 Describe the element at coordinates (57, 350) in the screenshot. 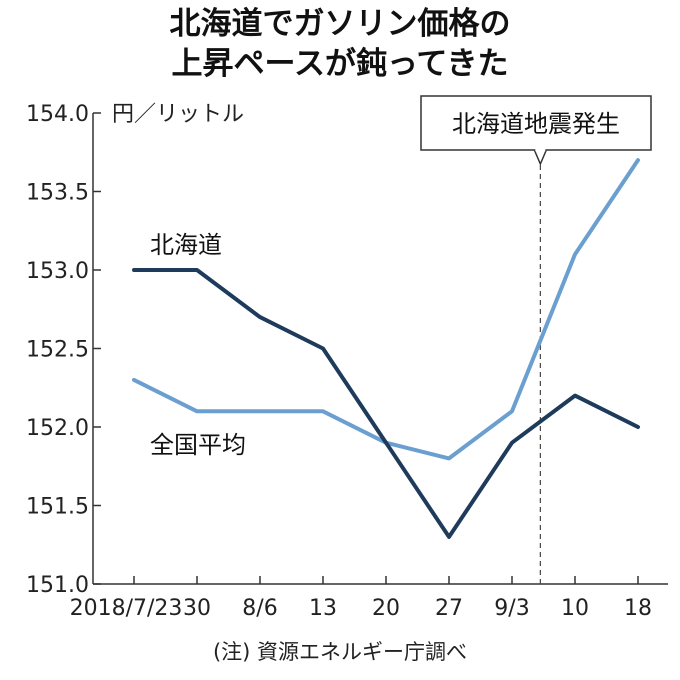

I see `y-tick-label: 152.5` at that location.